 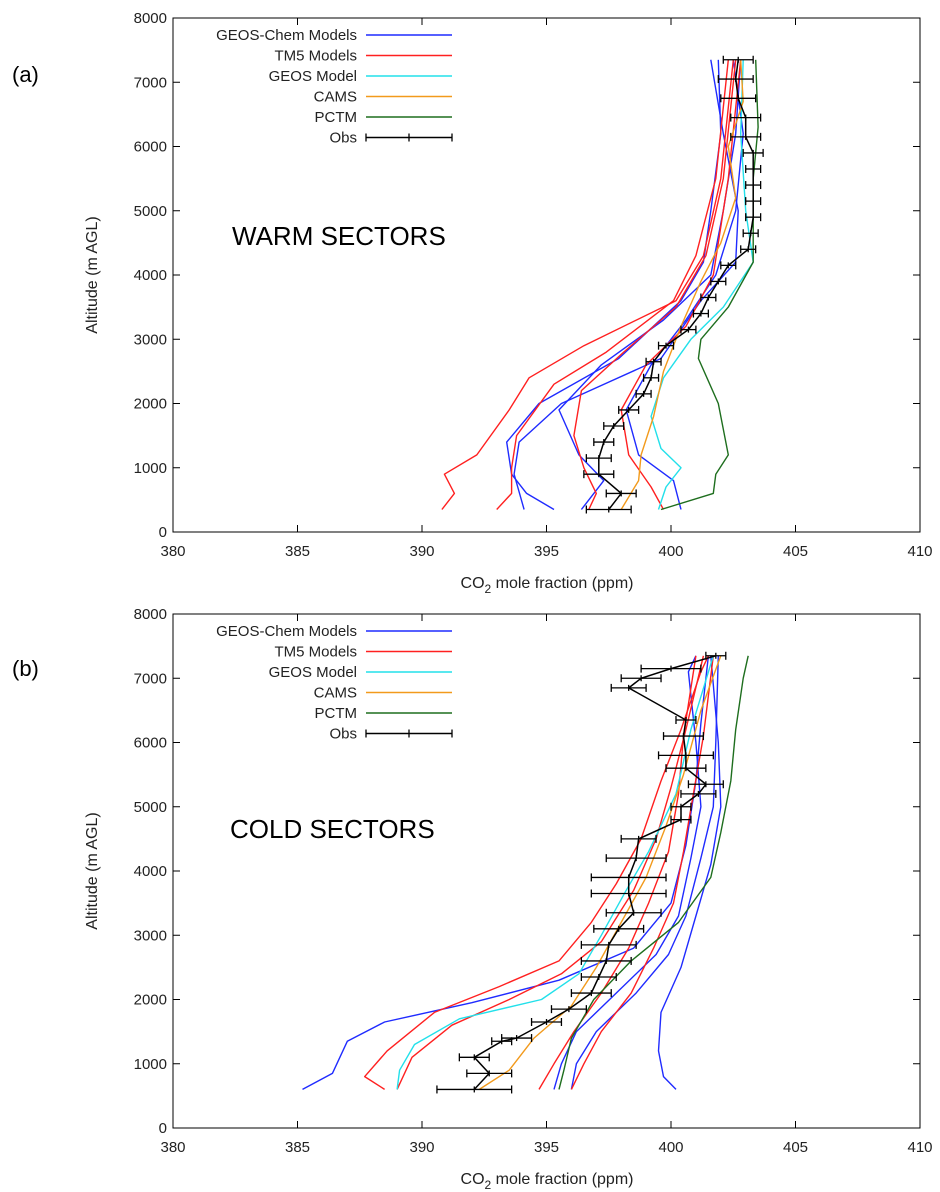 I want to click on y-tick-label: 2000, so click(x=150, y=1000).